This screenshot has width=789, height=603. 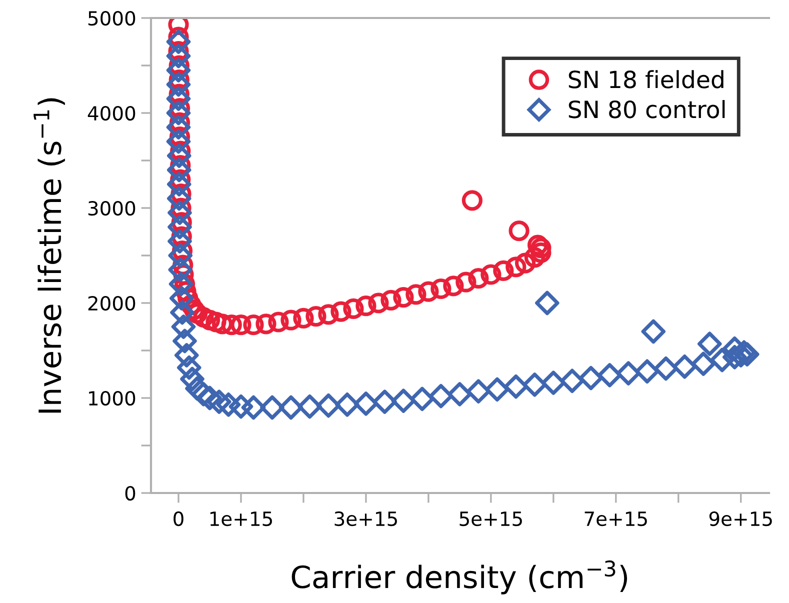 I want to click on y-tick-label: 1000, so click(x=112, y=398).